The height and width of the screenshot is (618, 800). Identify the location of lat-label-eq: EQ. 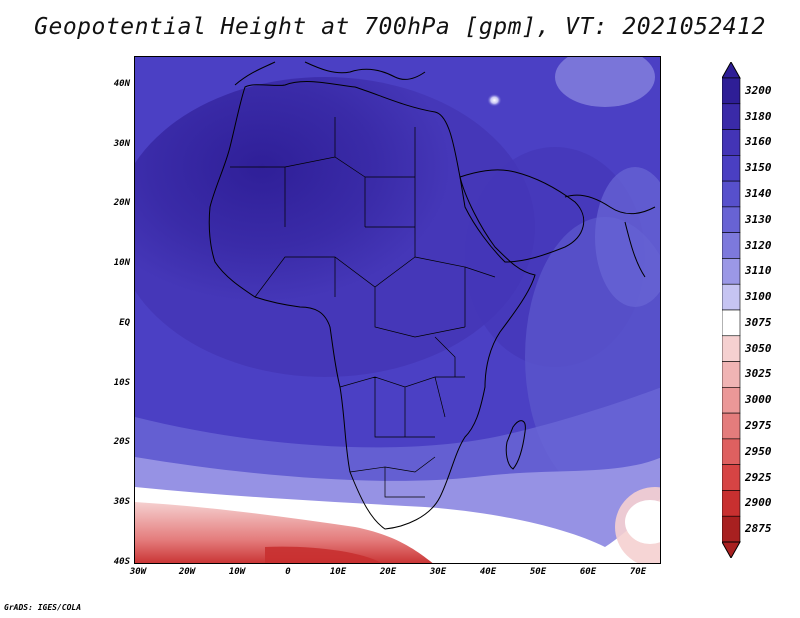
(124, 323).